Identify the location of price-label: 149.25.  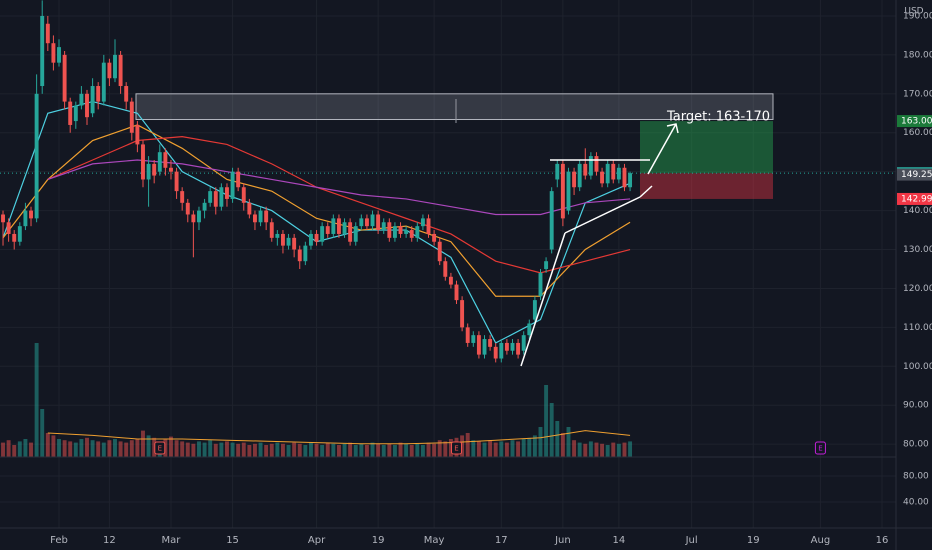
(916, 175).